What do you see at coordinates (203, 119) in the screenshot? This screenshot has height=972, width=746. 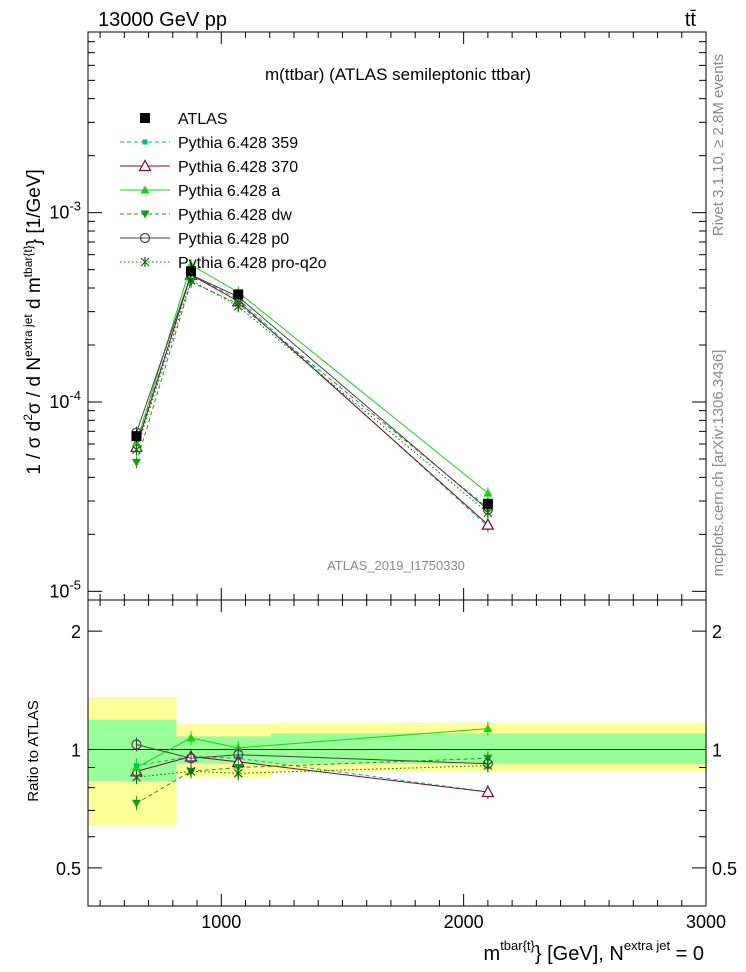 I see `legend-label: ATLAS` at bounding box center [203, 119].